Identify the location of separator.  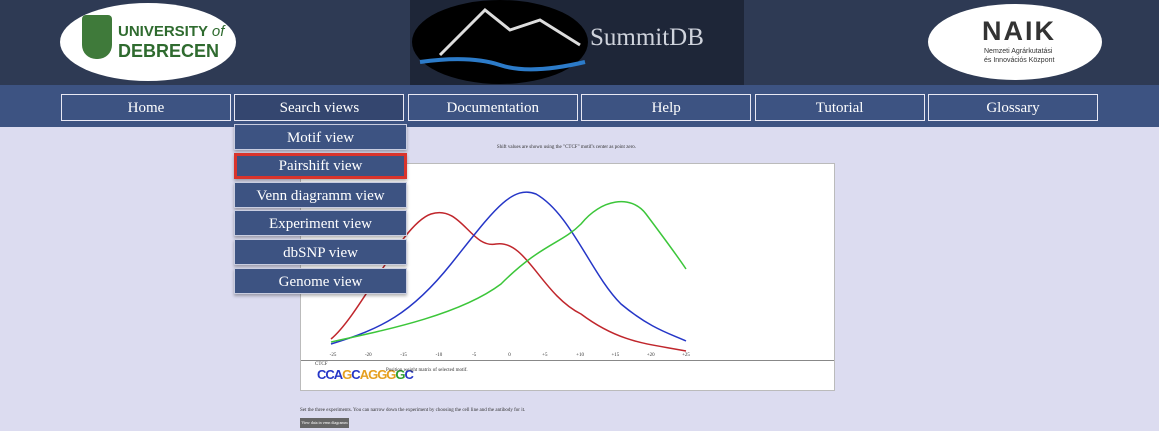
(567, 360).